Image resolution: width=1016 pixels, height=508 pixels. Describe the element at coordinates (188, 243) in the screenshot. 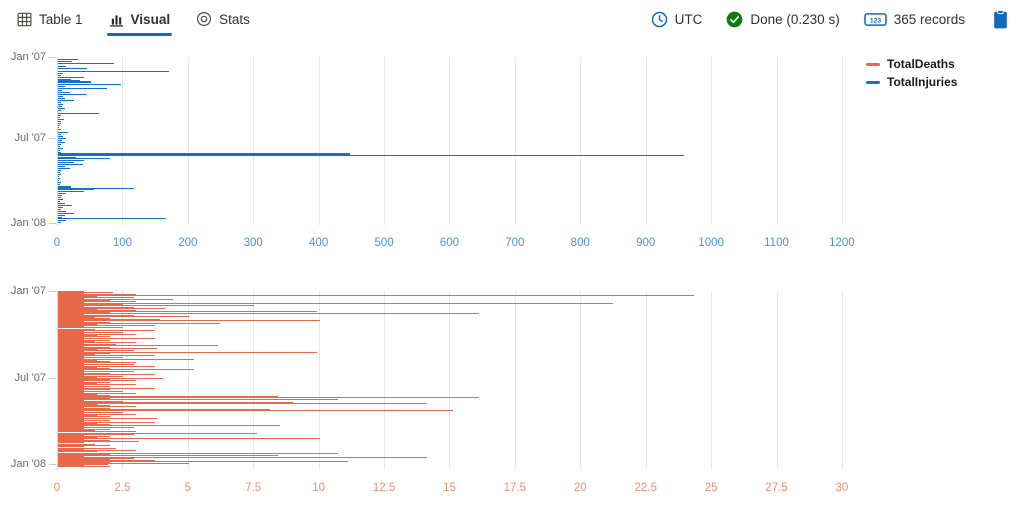

I see `x-tick-label: 200` at that location.